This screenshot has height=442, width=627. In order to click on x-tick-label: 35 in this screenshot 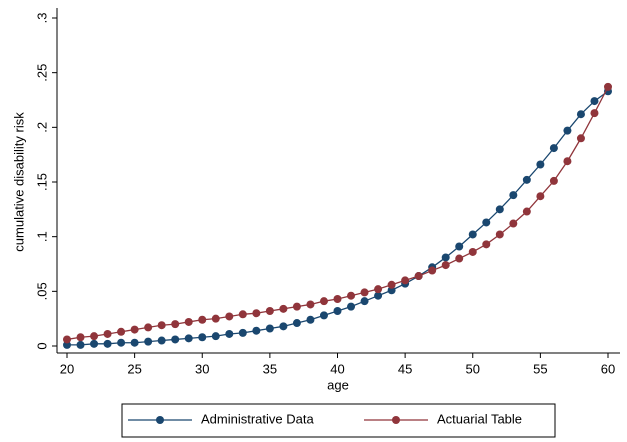, I will do `click(270, 368)`.